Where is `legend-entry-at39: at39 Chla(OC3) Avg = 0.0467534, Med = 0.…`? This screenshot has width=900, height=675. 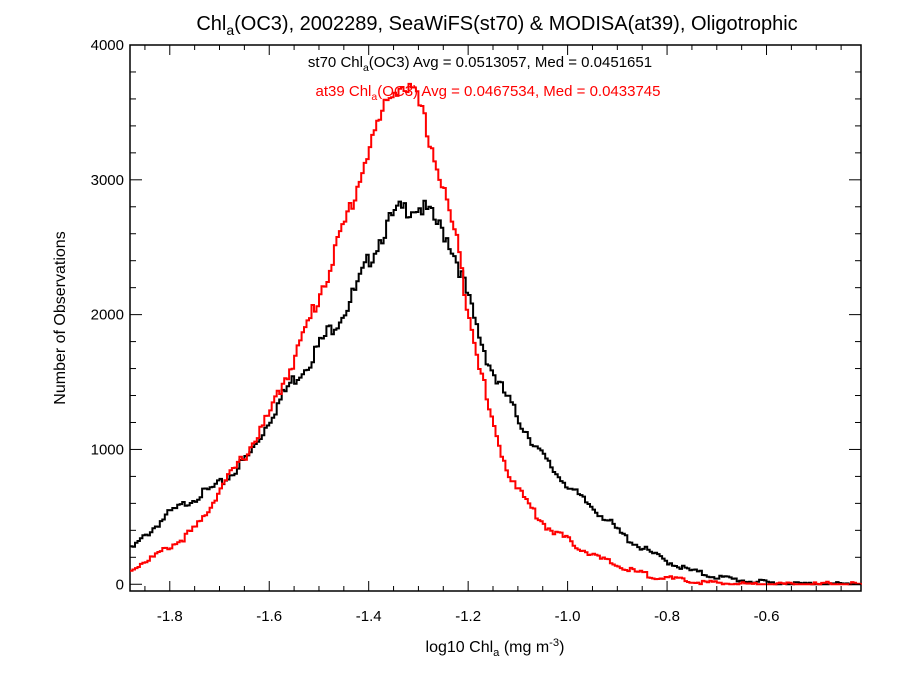 legend-entry-at39: at39 Chla(OC3) Avg = 0.0467534, Med = 0.… is located at coordinates (488, 93).